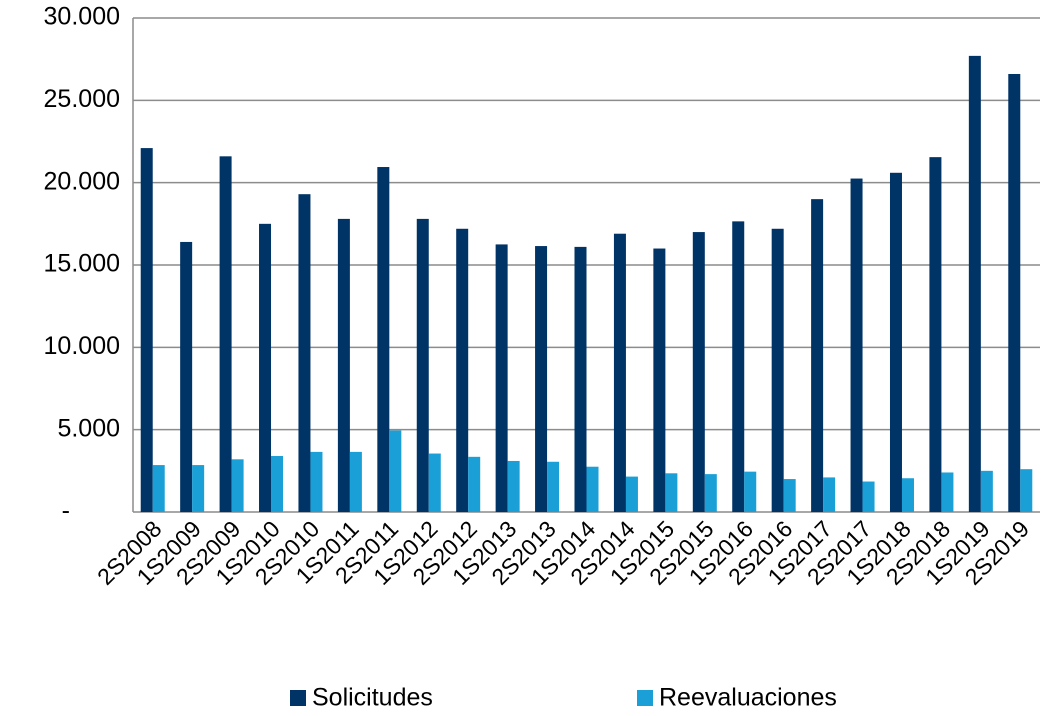  I want to click on y-tick-label: 25.000, so click(82, 99).